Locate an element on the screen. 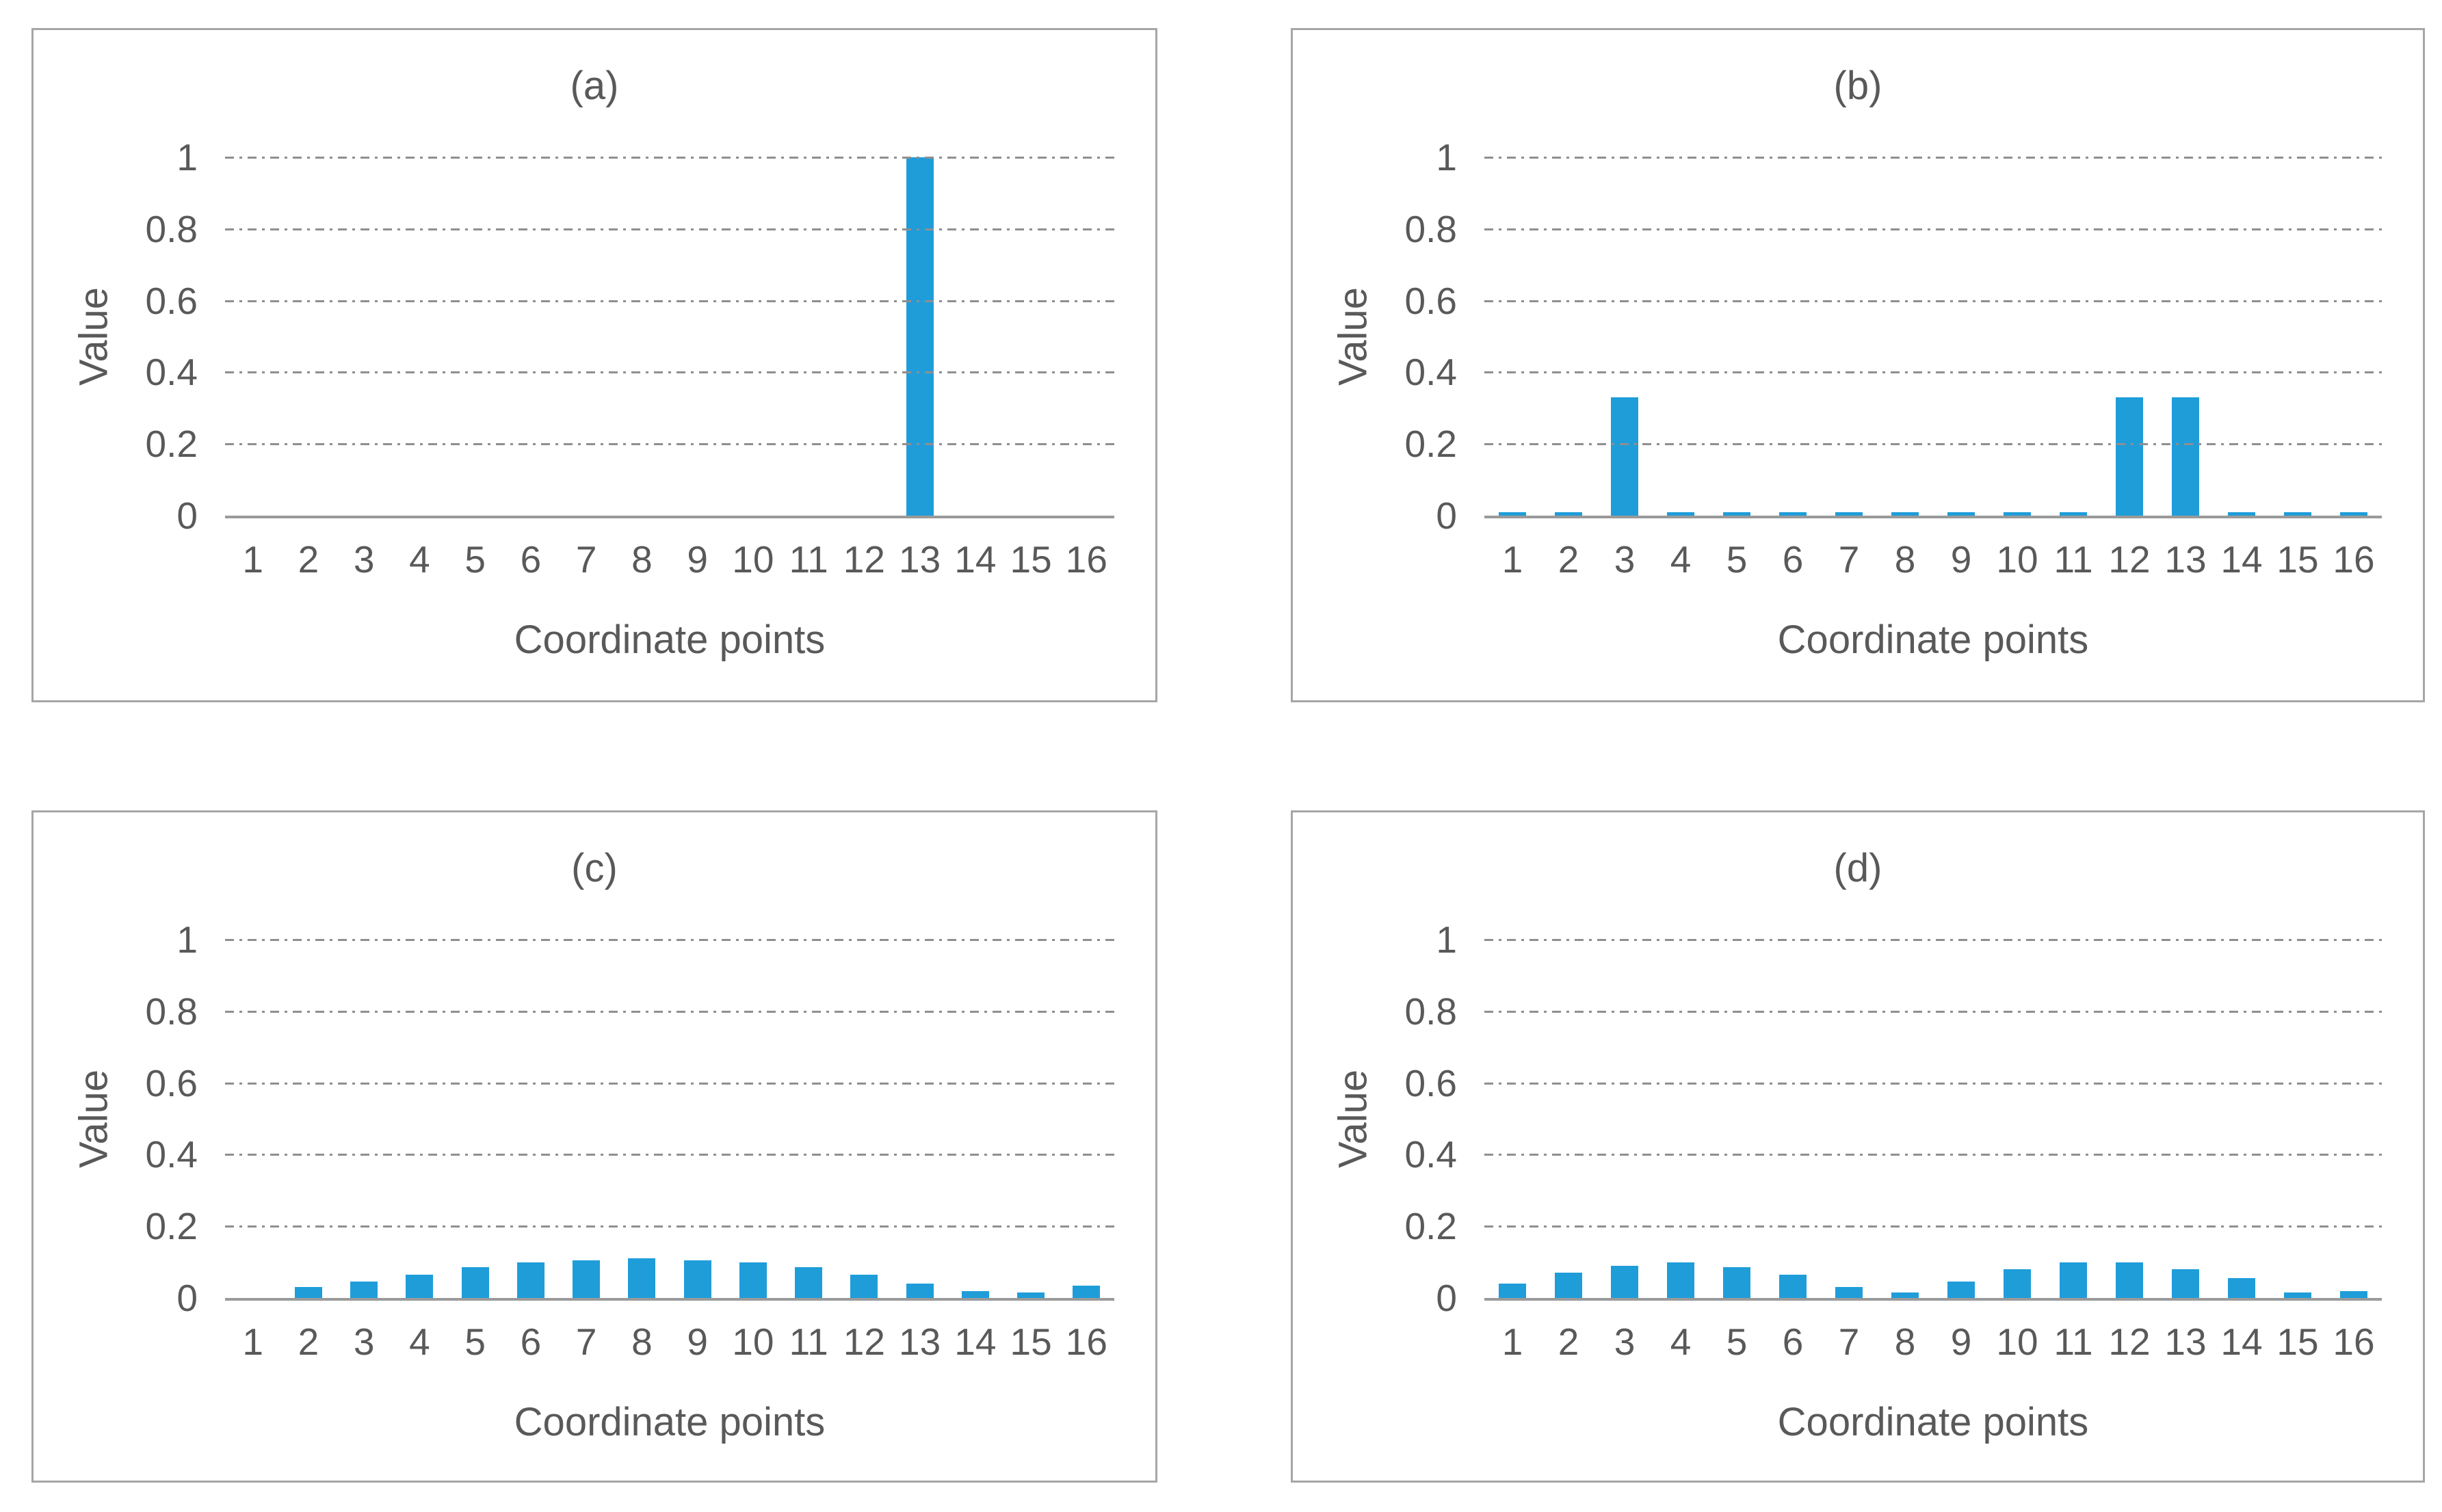  chart-title: (c) is located at coordinates (594, 868).